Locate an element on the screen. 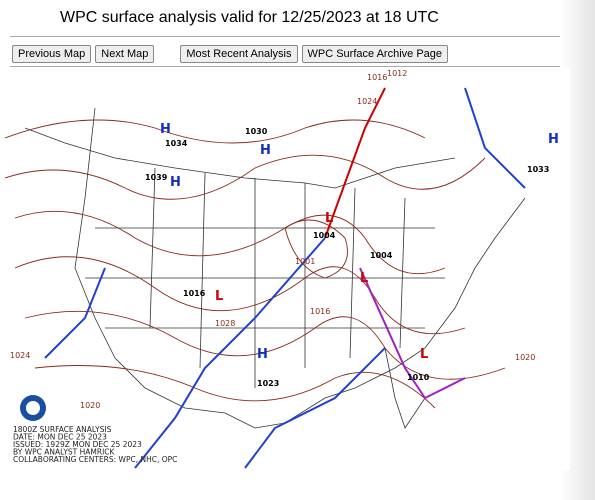  recent-button: Most Recent Analysis is located at coordinates (239, 54).